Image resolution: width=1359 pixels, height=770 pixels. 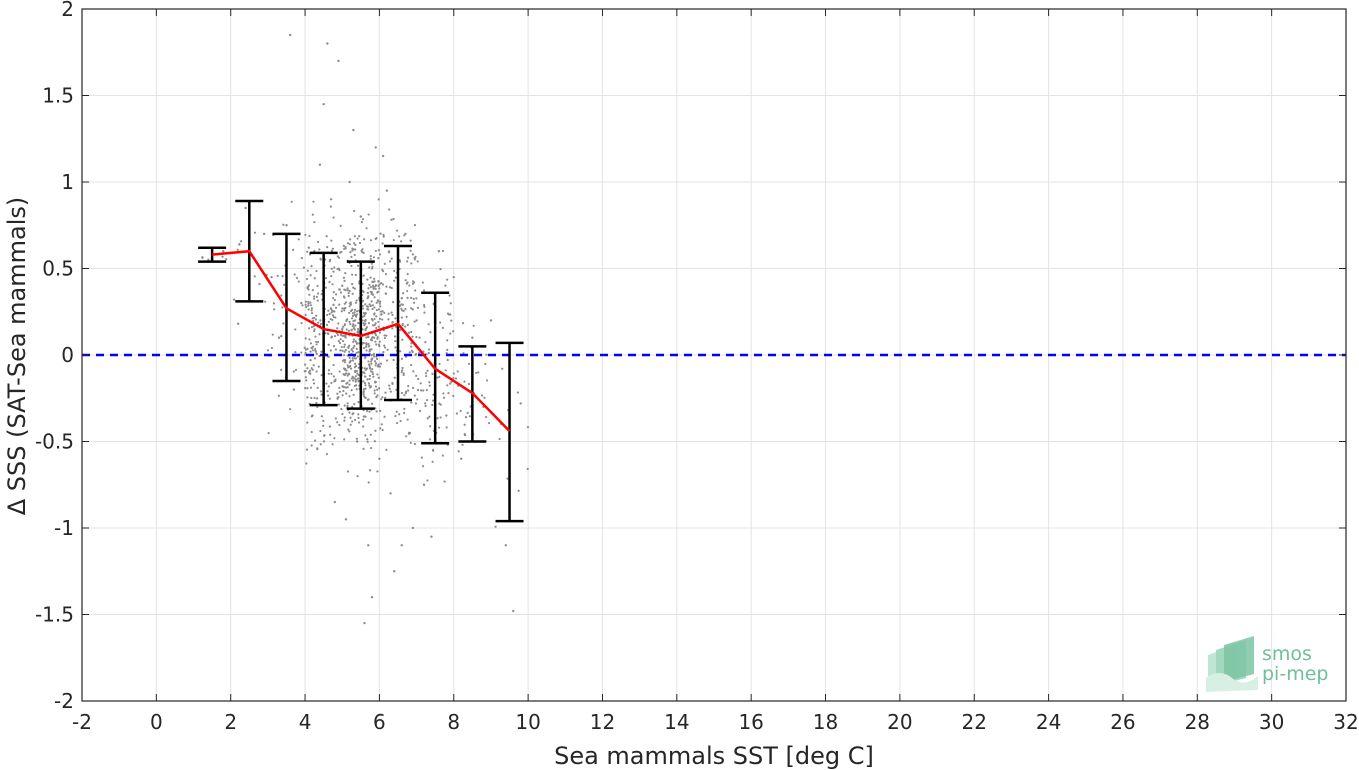 What do you see at coordinates (54, 442) in the screenshot?
I see `y-tick-label: -0.5` at bounding box center [54, 442].